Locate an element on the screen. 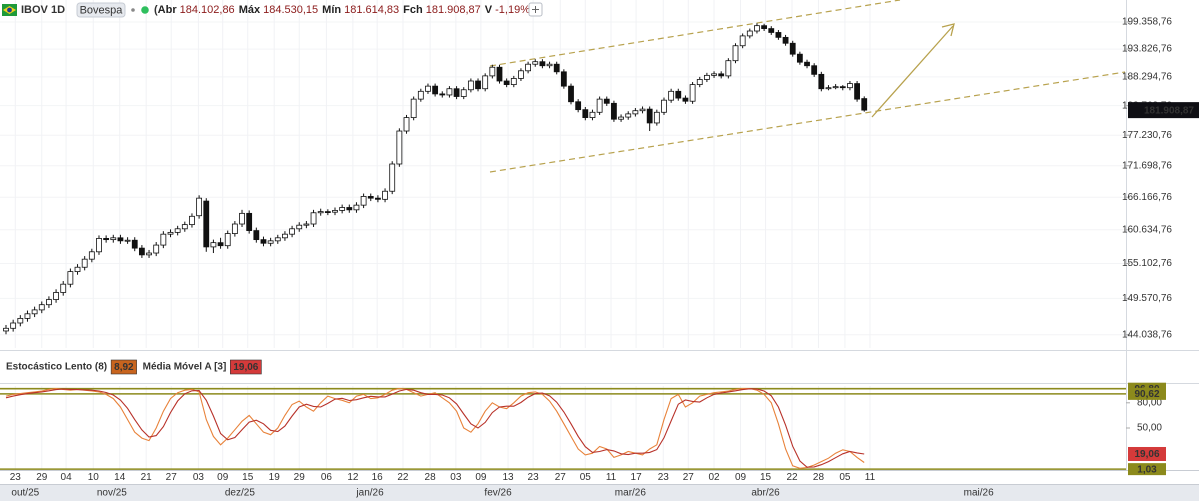 This screenshot has height=501, width=1199. x-tick-label: 05 is located at coordinates (845, 477).